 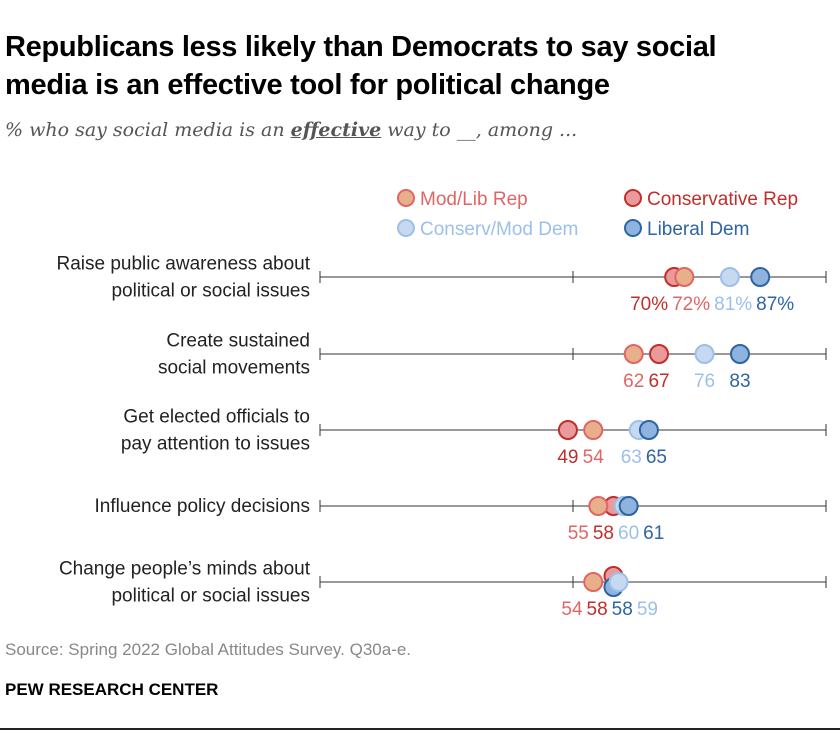 What do you see at coordinates (420, 729) in the screenshot?
I see `bottom-rule` at bounding box center [420, 729].